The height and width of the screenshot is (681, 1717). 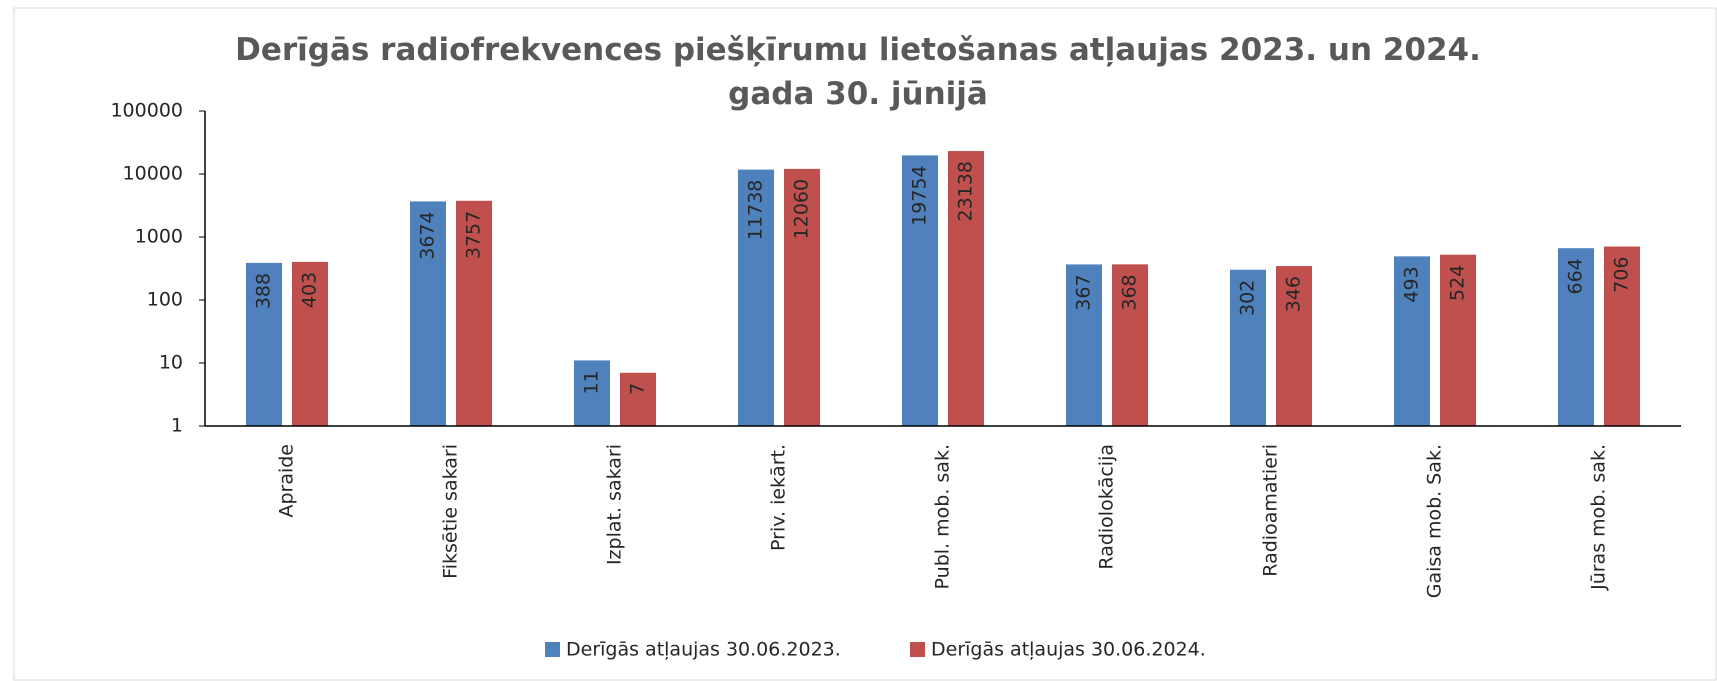 What do you see at coordinates (1248, 298) in the screenshot?
I see `value-label: 302` at bounding box center [1248, 298].